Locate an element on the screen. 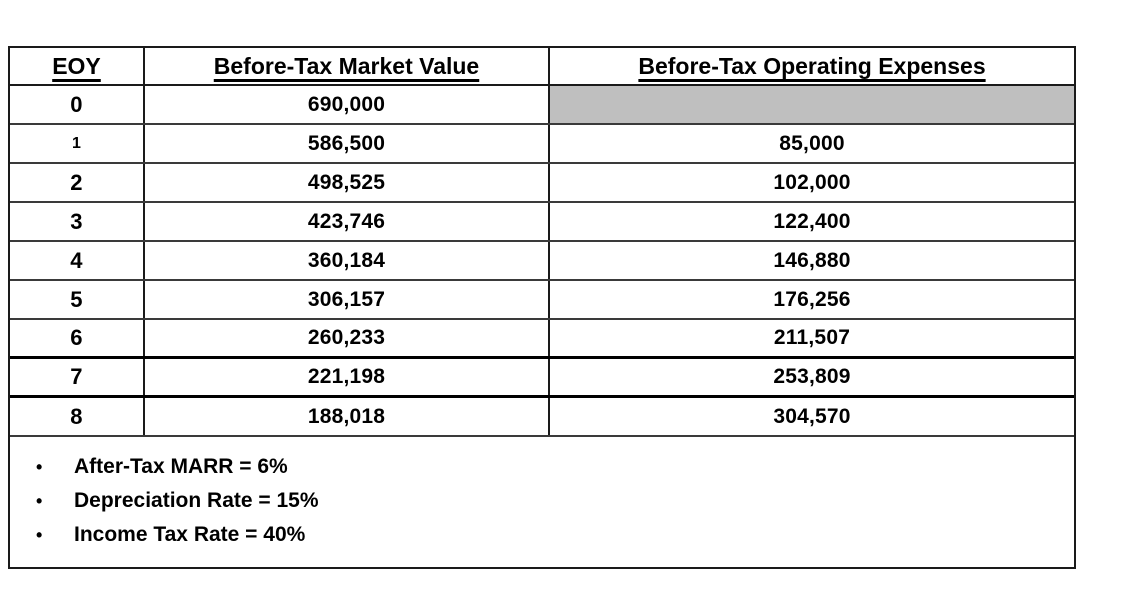 This screenshot has height=594, width=1130. operating-expenses-cell-shaded is located at coordinates (812, 104).